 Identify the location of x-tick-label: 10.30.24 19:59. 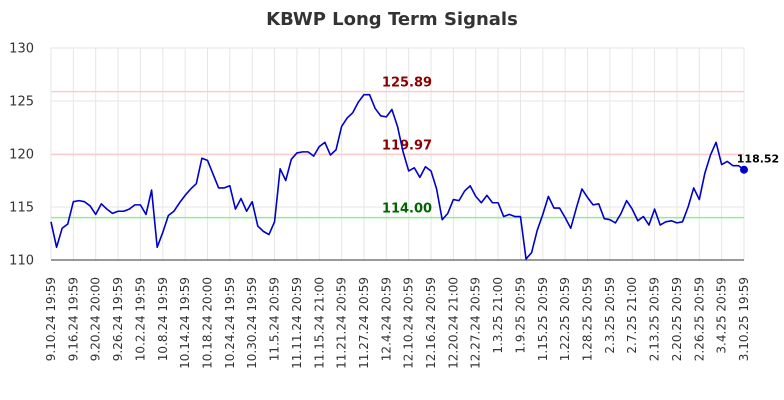
(252, 323).